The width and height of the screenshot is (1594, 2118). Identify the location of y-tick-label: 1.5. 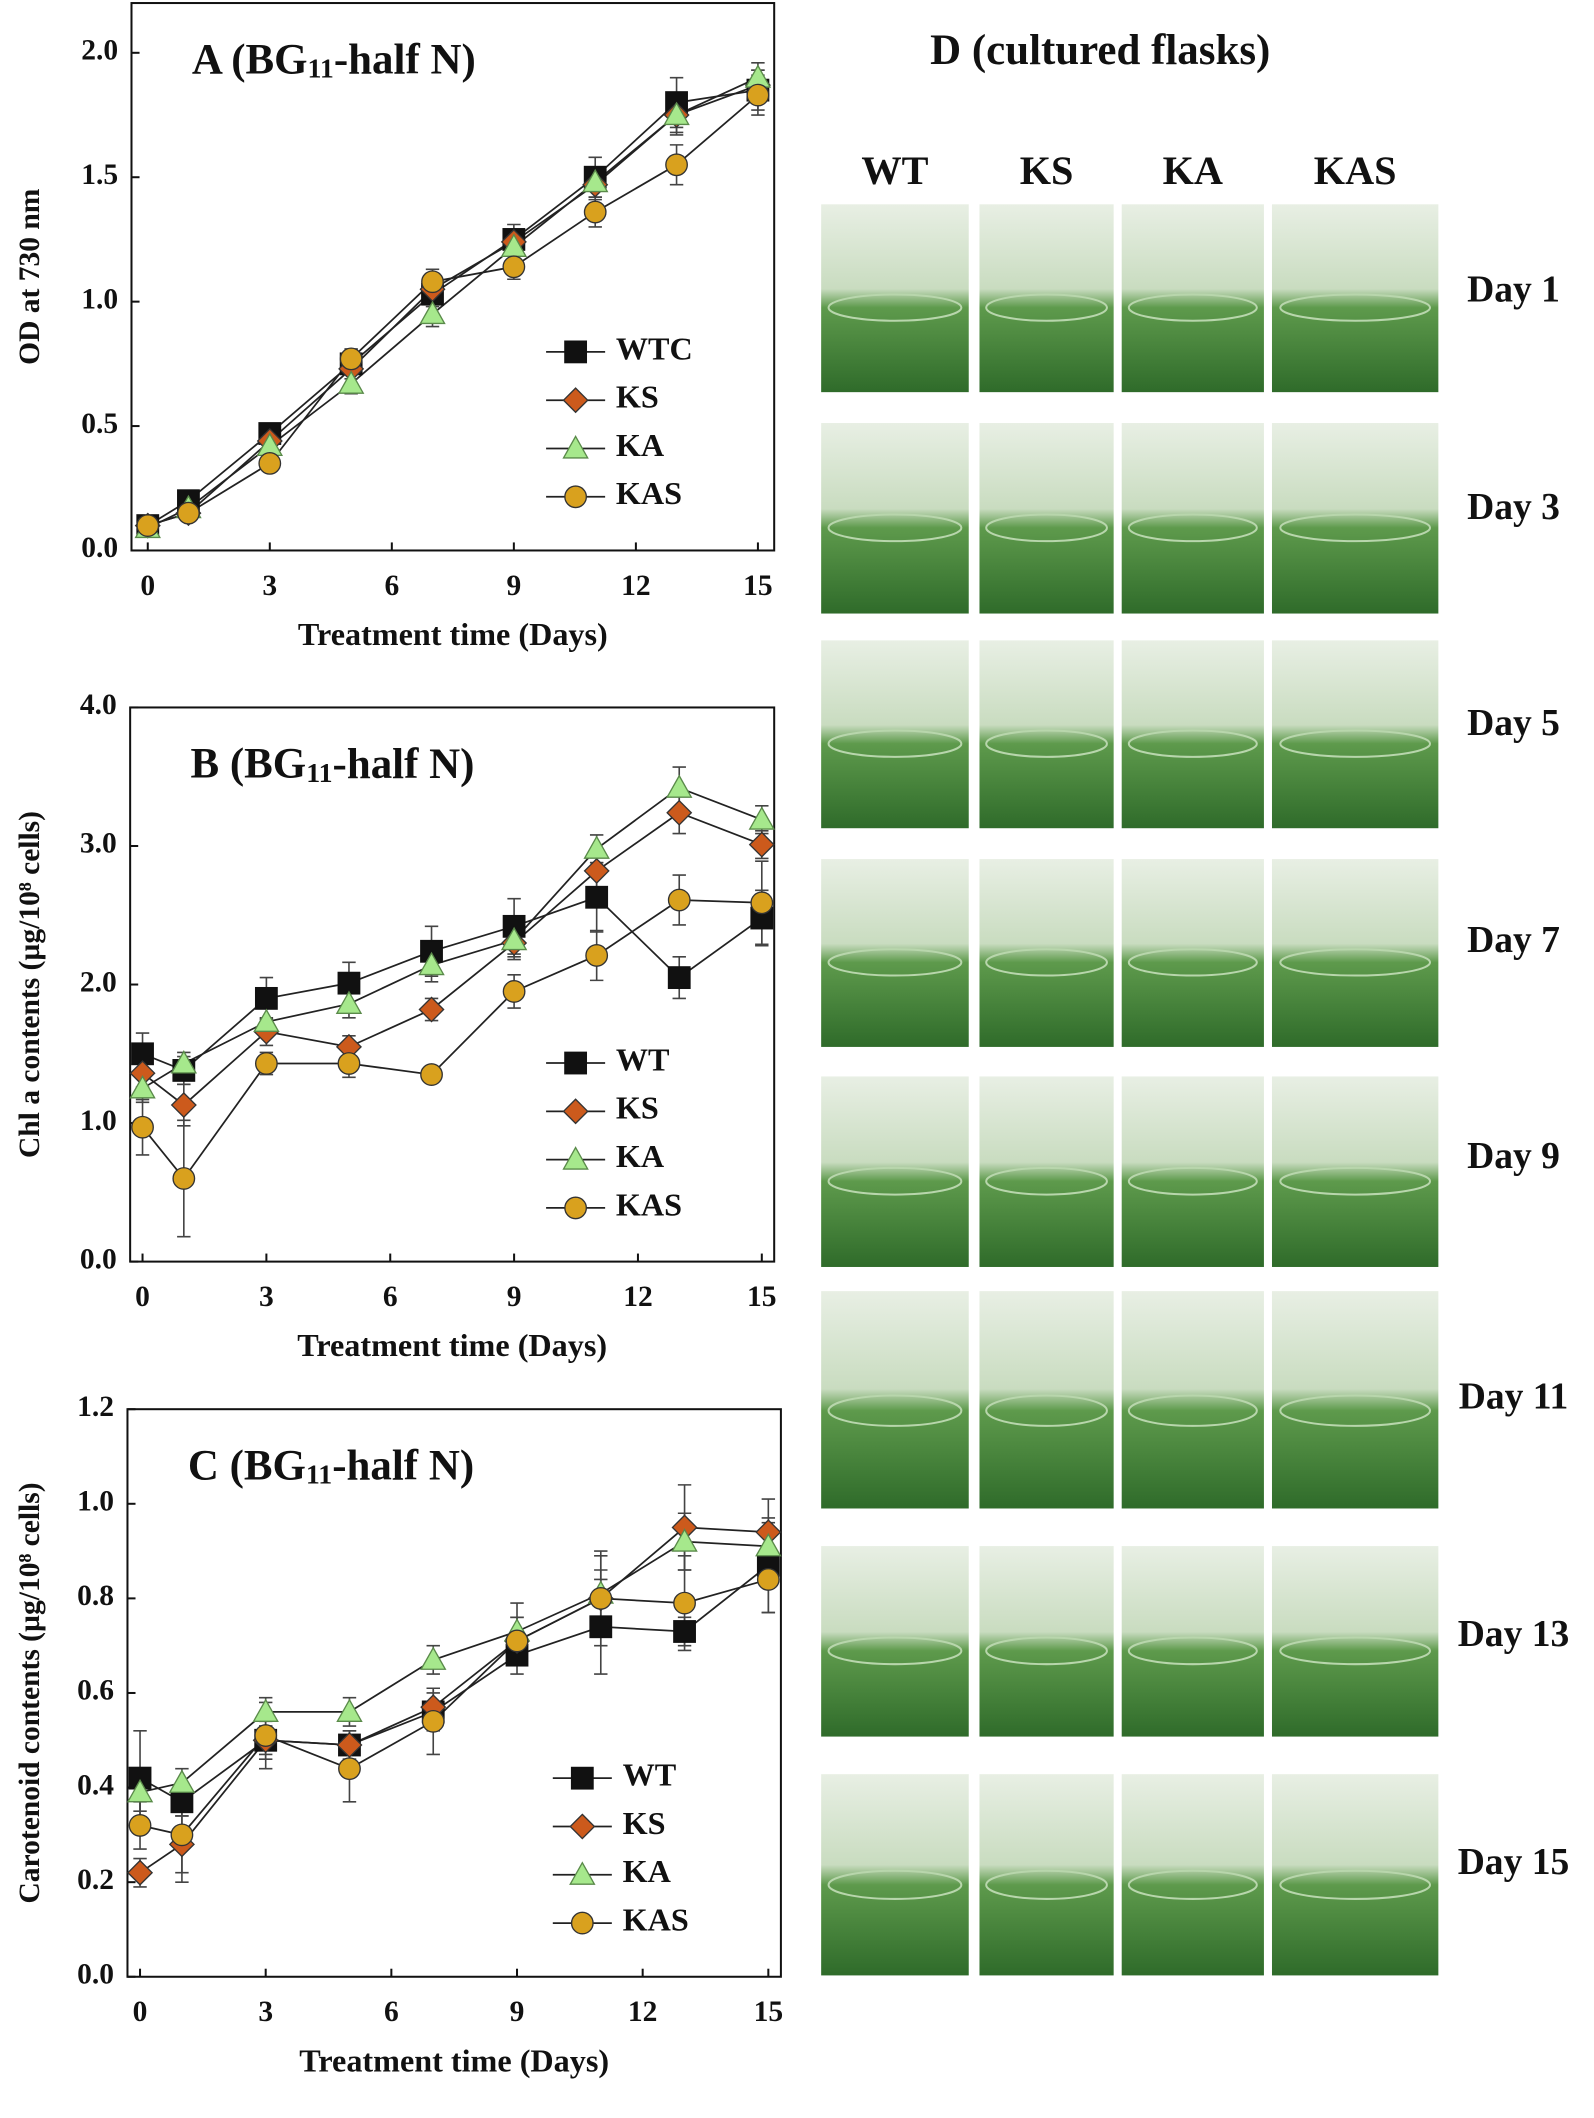
(99, 175).